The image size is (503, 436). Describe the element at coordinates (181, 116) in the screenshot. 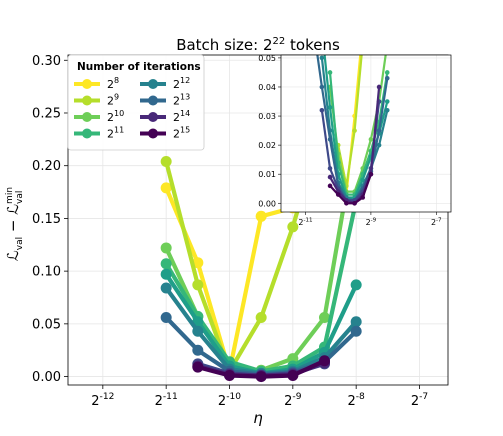

I see `legend-label: 214` at that location.